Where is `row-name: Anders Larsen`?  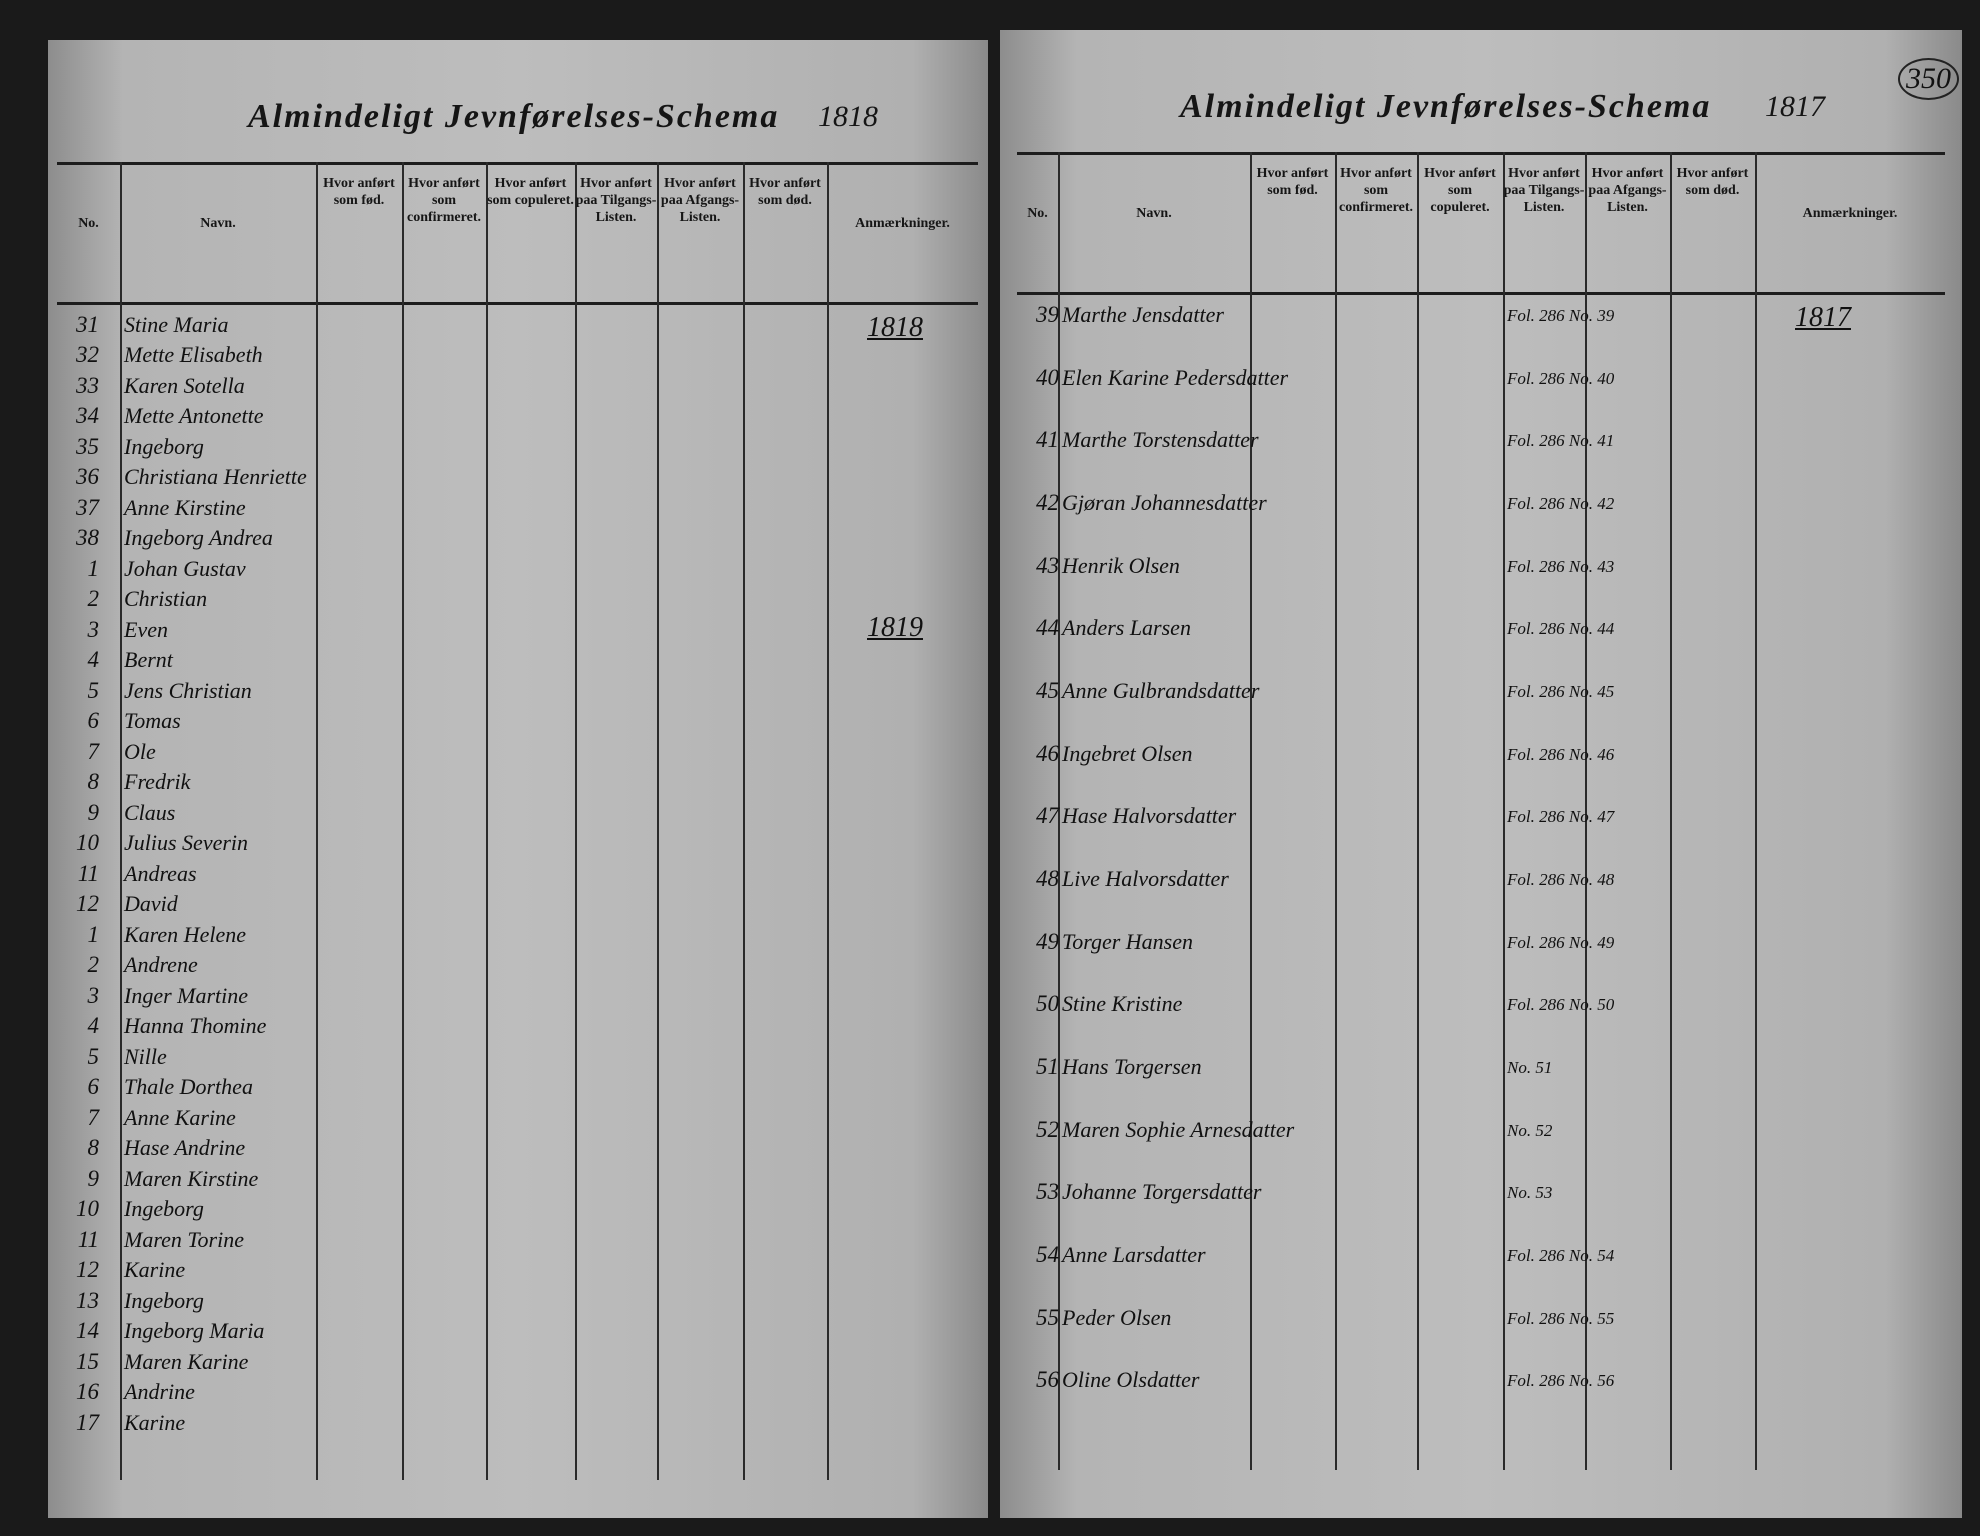 row-name: Anders Larsen is located at coordinates (1126, 628).